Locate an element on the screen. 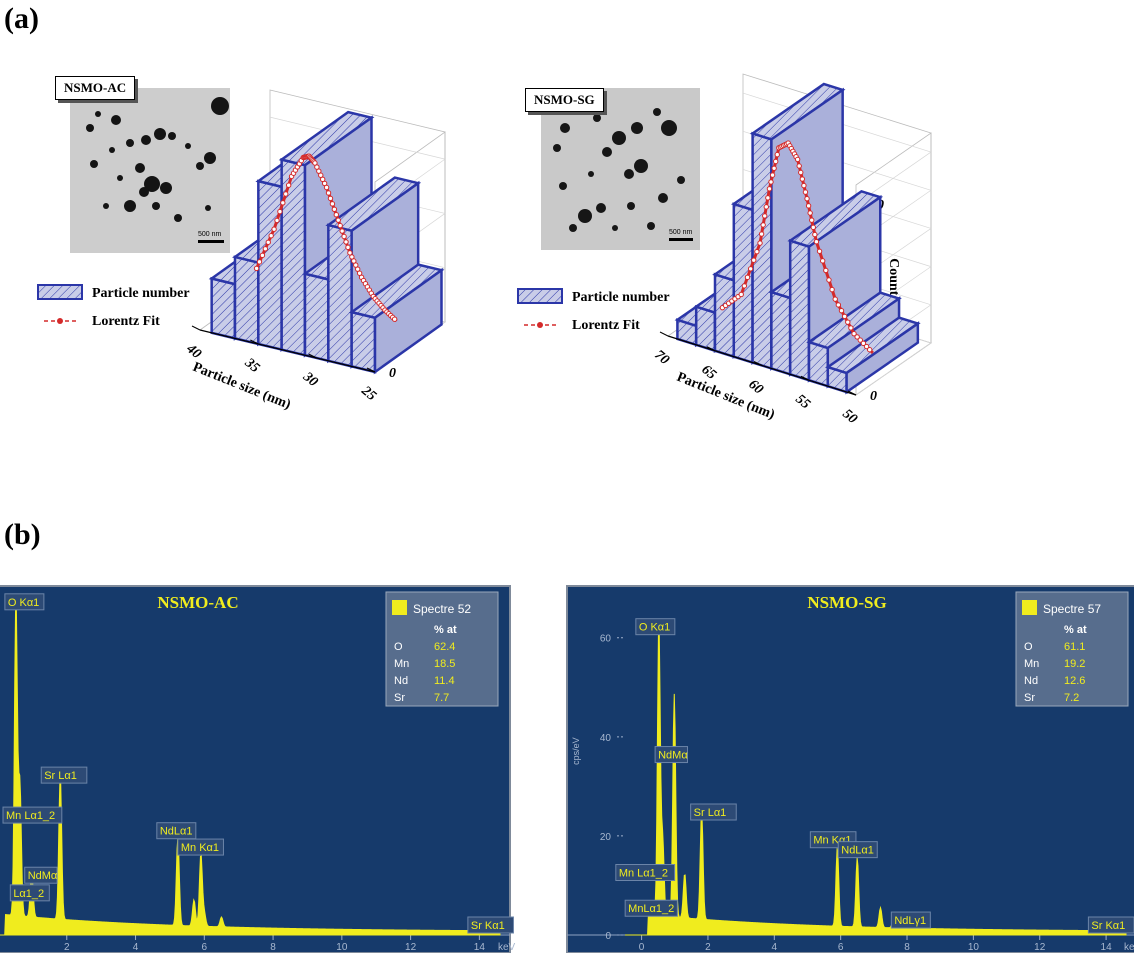 The width and height of the screenshot is (1134, 953). eds-y-tick-label: 40 is located at coordinates (606, 738).